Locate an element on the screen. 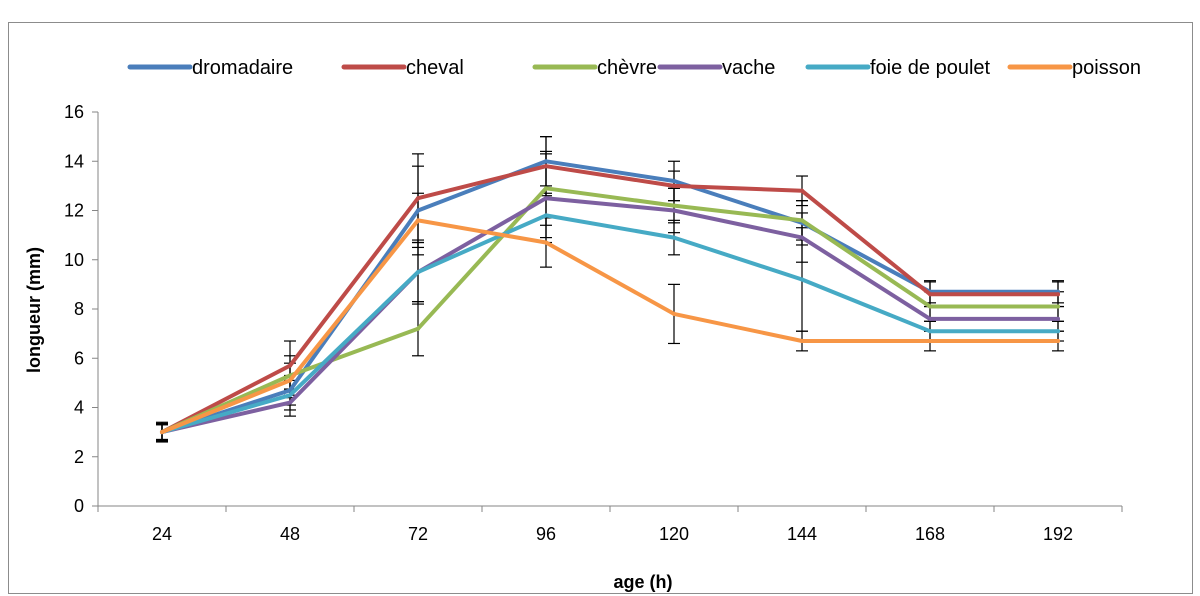 This screenshot has height=596, width=1200. legend-label: dromadaire is located at coordinates (242, 68).